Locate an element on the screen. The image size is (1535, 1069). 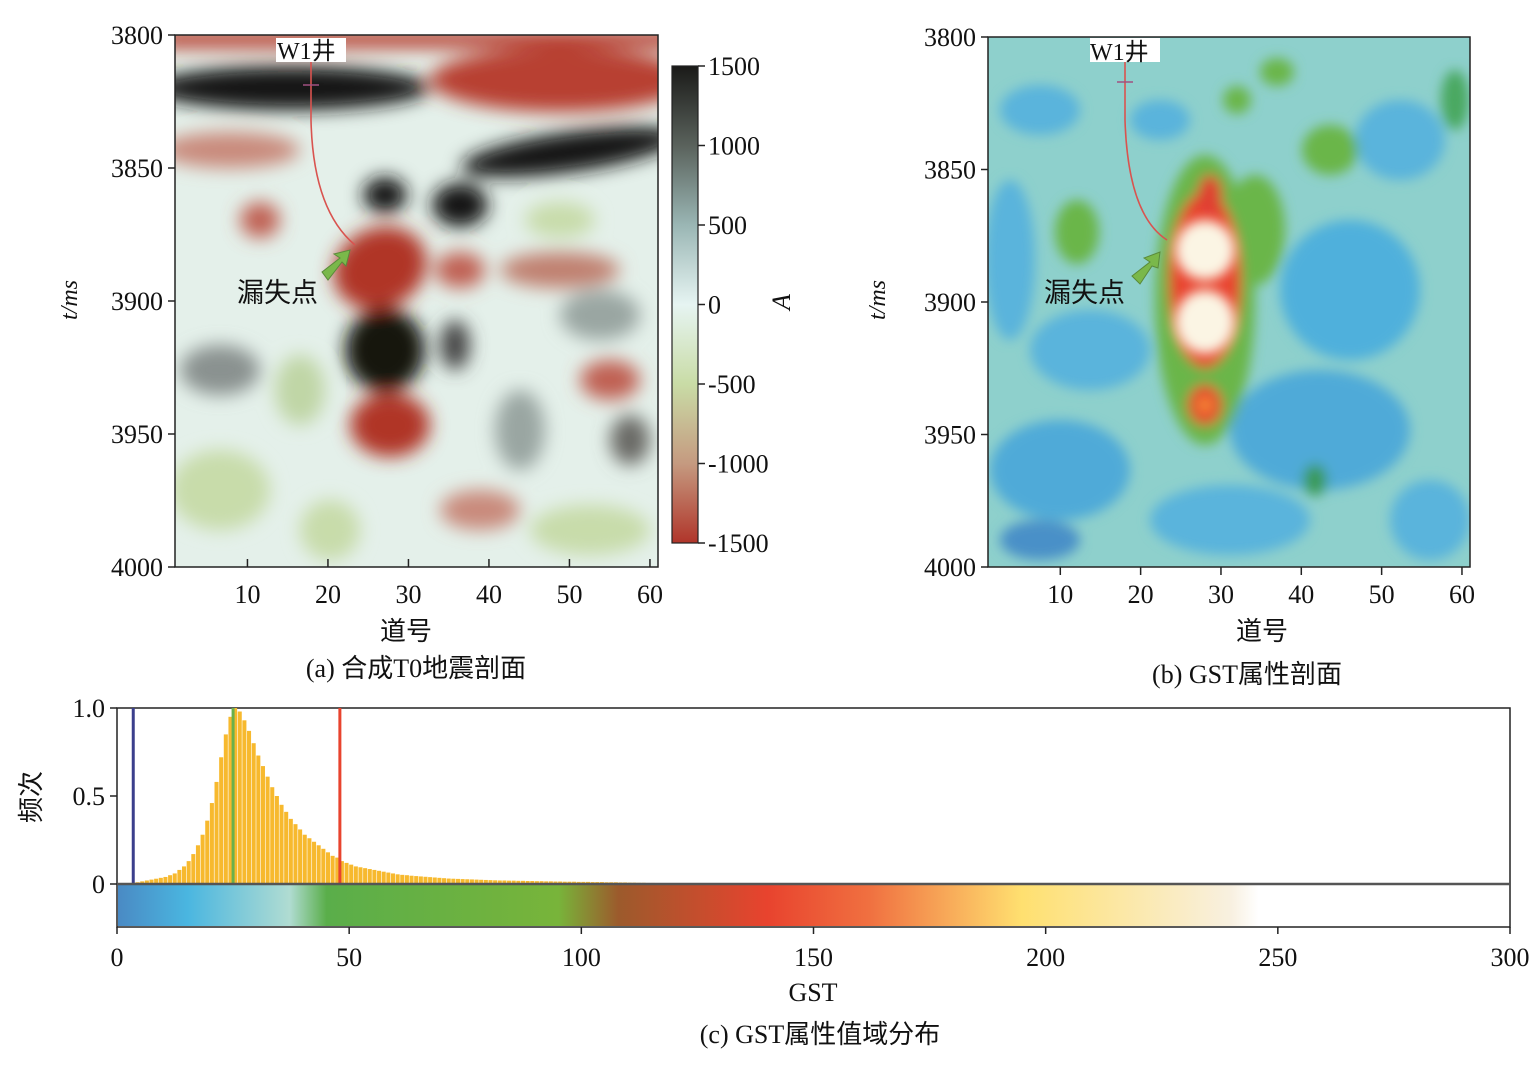
panel-b-ylabel: t/ms is located at coordinates (878, 300).